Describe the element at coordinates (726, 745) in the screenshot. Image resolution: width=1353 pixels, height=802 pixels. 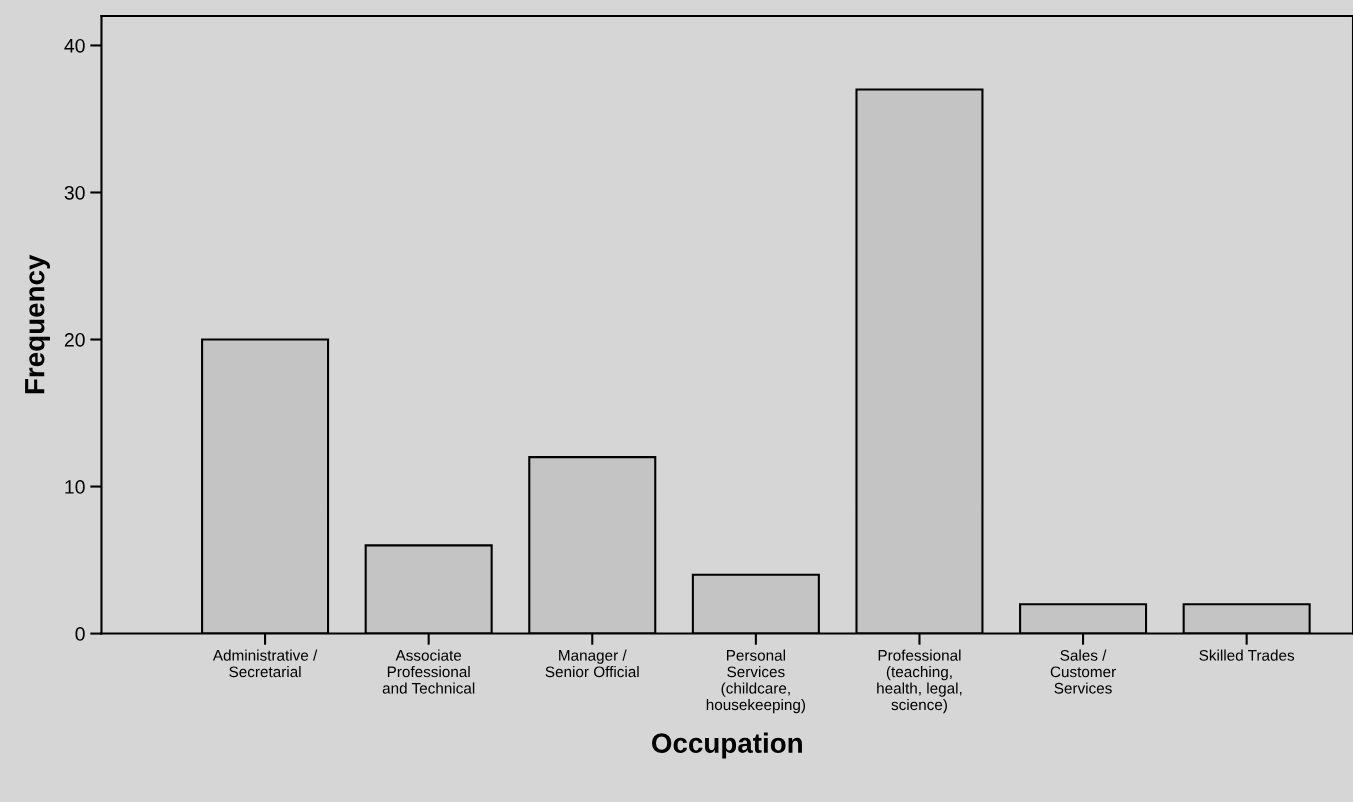
I see `x-axis-title: Occupation` at that location.